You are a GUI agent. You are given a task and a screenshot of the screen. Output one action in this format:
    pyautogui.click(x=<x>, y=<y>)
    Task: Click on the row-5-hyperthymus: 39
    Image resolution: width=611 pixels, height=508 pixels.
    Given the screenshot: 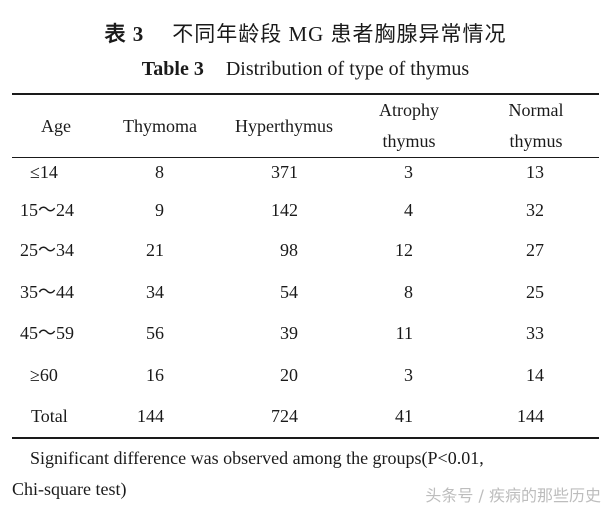 What is the action you would take?
    pyautogui.click(x=289, y=333)
    